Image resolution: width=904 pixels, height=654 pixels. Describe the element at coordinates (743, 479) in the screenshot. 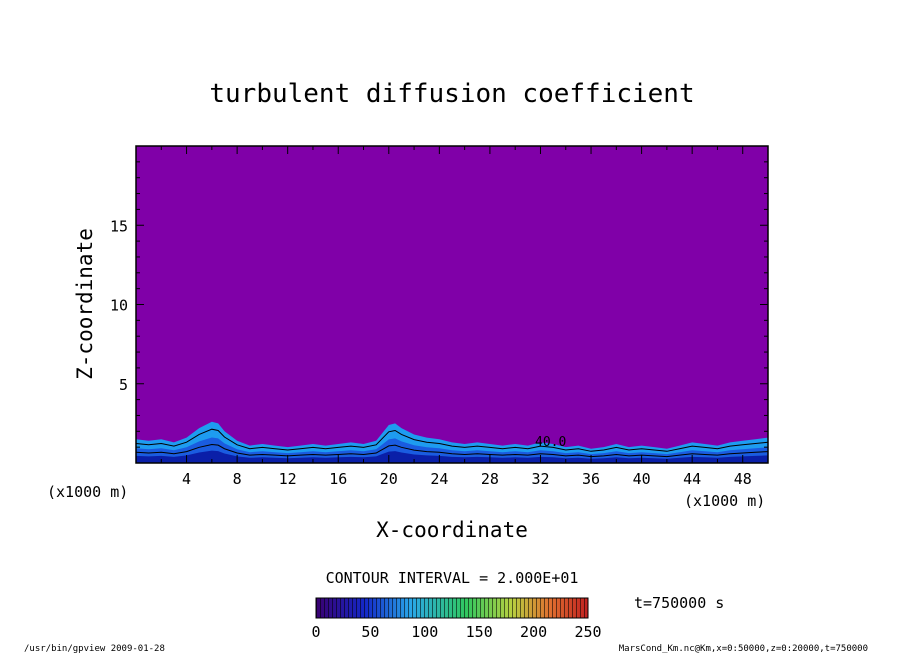

I see `x-tick-label: 48` at that location.